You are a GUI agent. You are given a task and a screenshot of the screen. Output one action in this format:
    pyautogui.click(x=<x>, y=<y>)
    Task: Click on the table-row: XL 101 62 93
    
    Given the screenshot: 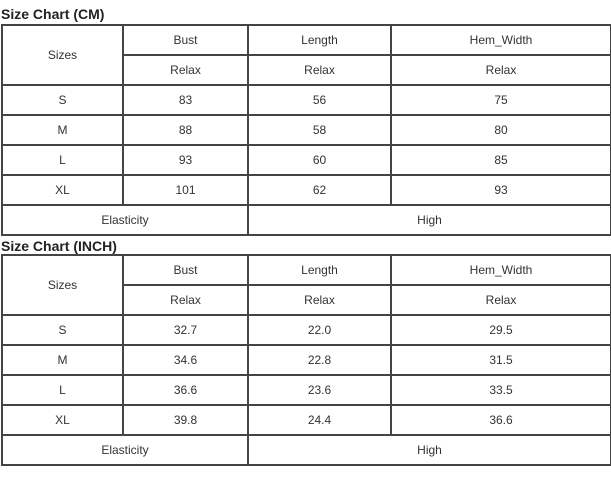 What is the action you would take?
    pyautogui.click(x=306, y=190)
    